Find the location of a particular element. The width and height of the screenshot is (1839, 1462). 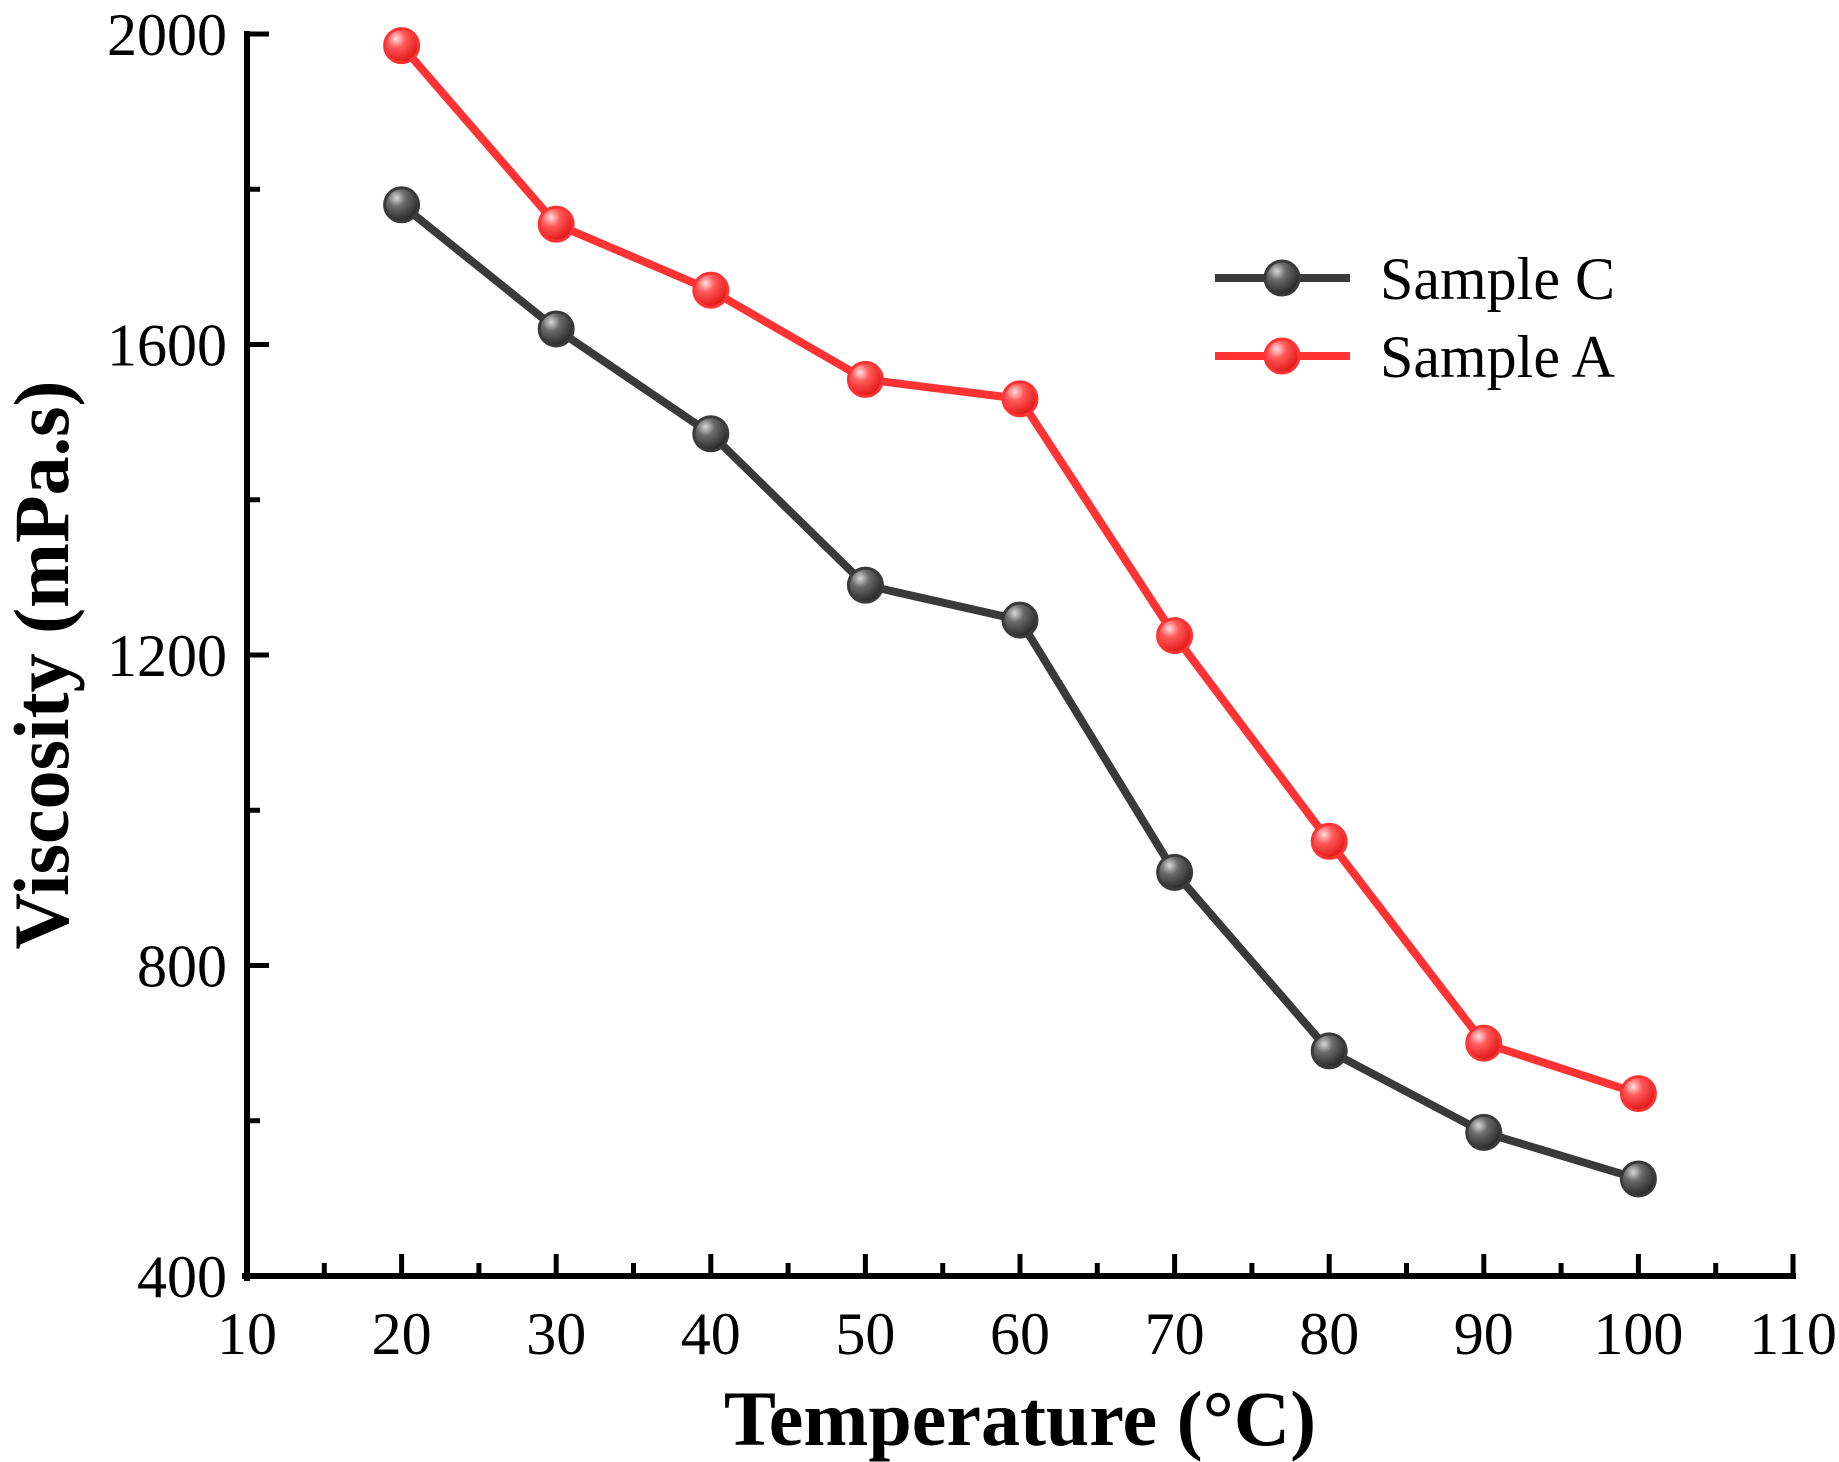

legend: Sample C Sample A is located at coordinates (1415, 318).